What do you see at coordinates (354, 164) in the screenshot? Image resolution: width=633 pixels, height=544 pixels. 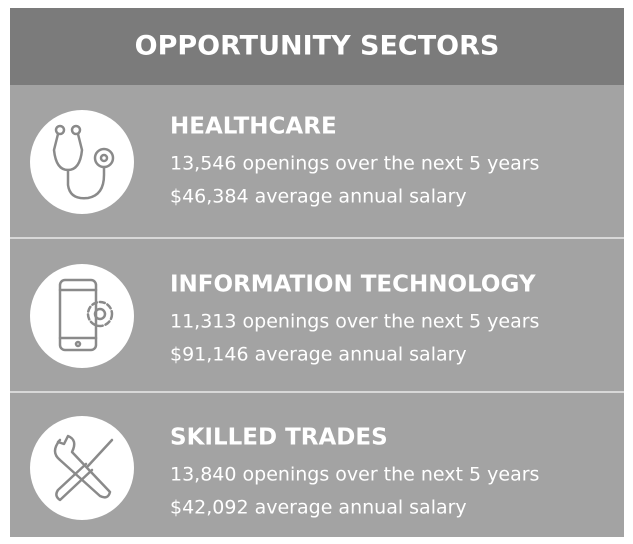 I see `sector-openings: 13,546 openings over the next 5 years` at bounding box center [354, 164].